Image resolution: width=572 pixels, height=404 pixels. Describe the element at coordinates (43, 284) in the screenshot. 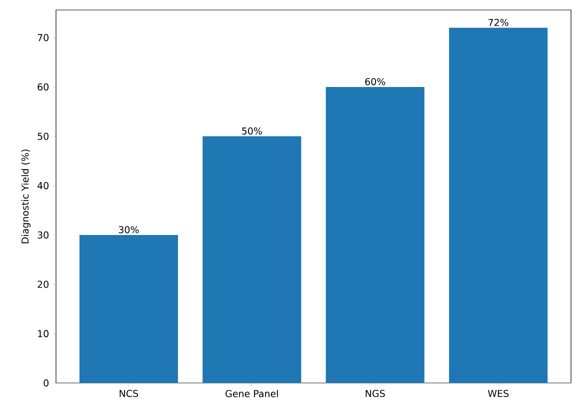

I see `y-tick-label: 20` at that location.